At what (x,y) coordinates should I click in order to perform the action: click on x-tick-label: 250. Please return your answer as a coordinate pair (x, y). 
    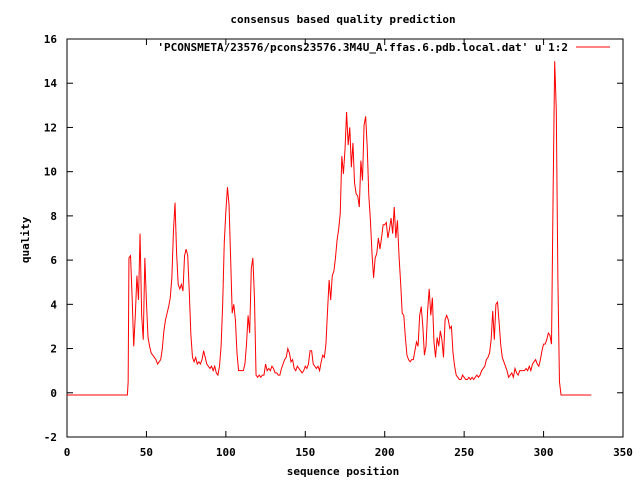
    Looking at the image, I should click on (464, 452).